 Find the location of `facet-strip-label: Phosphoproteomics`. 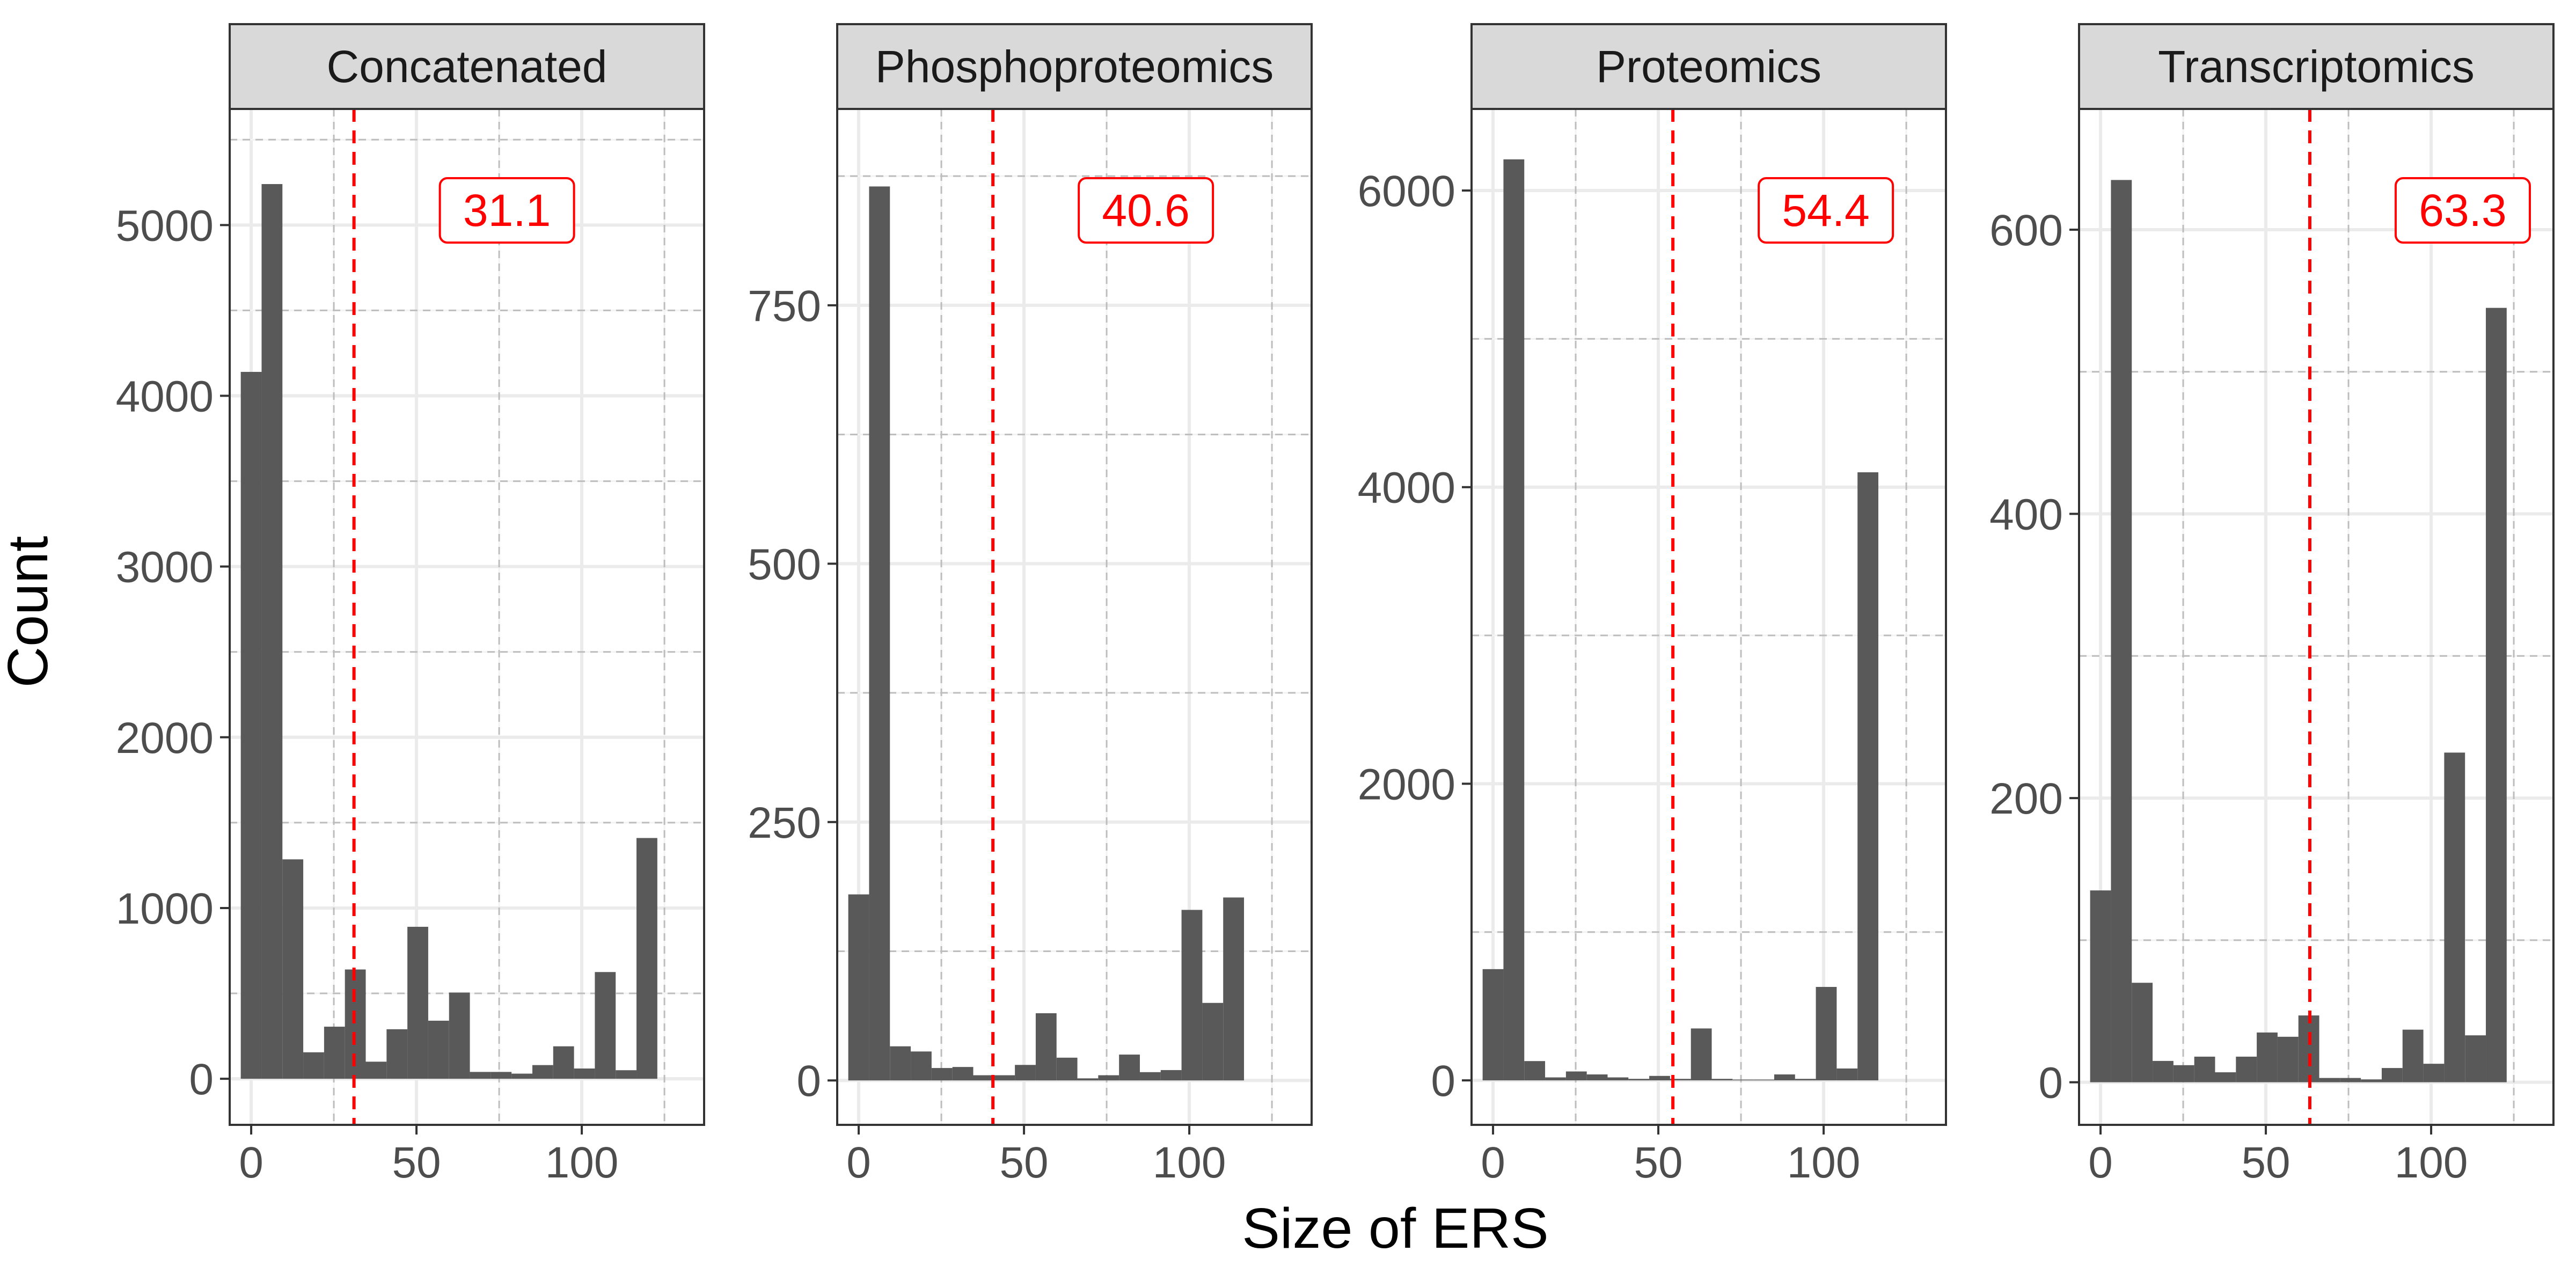

facet-strip-label: Phosphoproteomics is located at coordinates (1074, 66).